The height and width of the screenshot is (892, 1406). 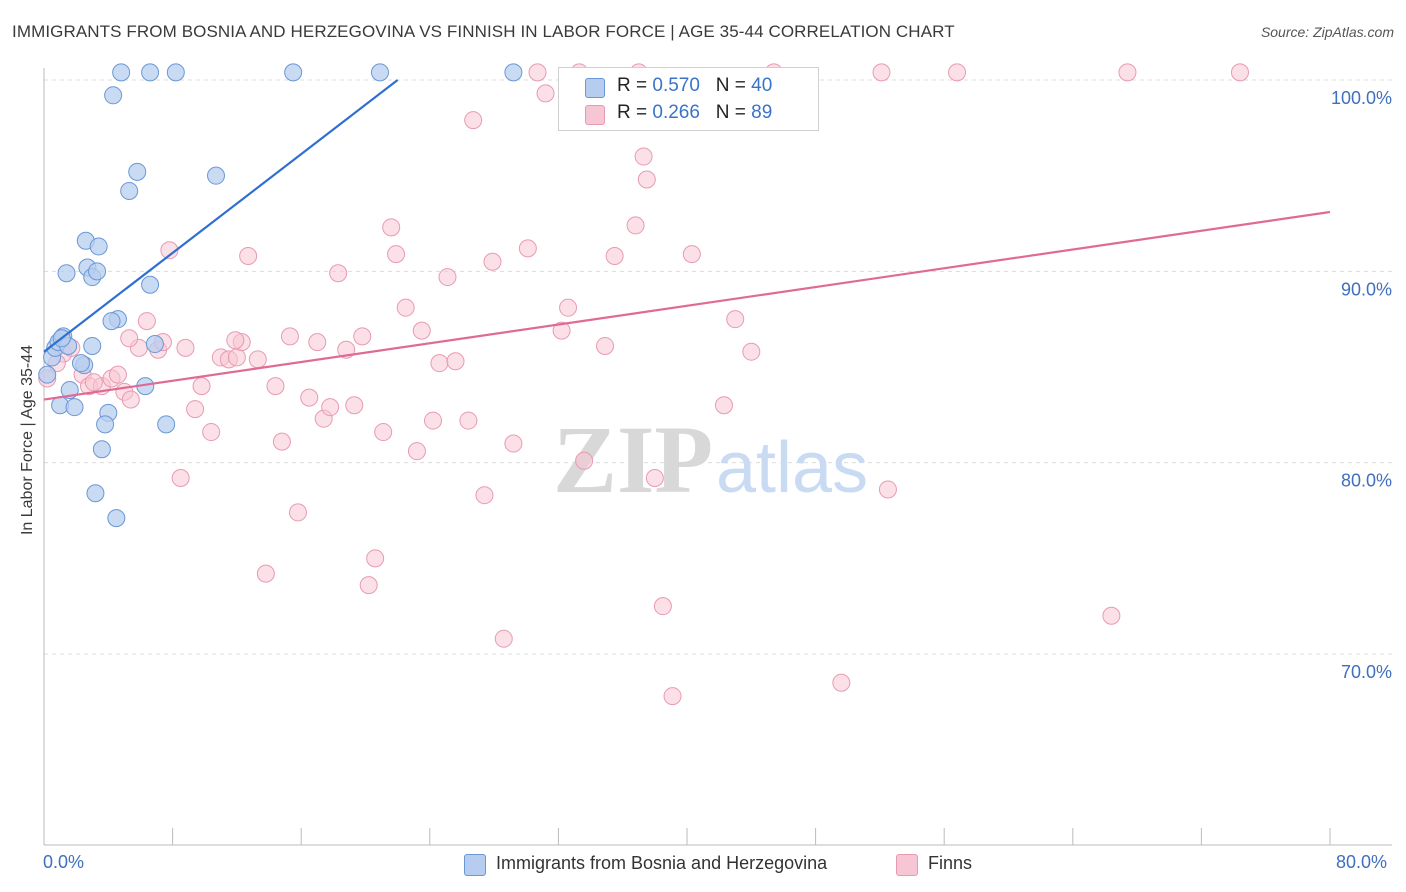 I want to click on legend-r-value: 0.570, so click(x=676, y=85).